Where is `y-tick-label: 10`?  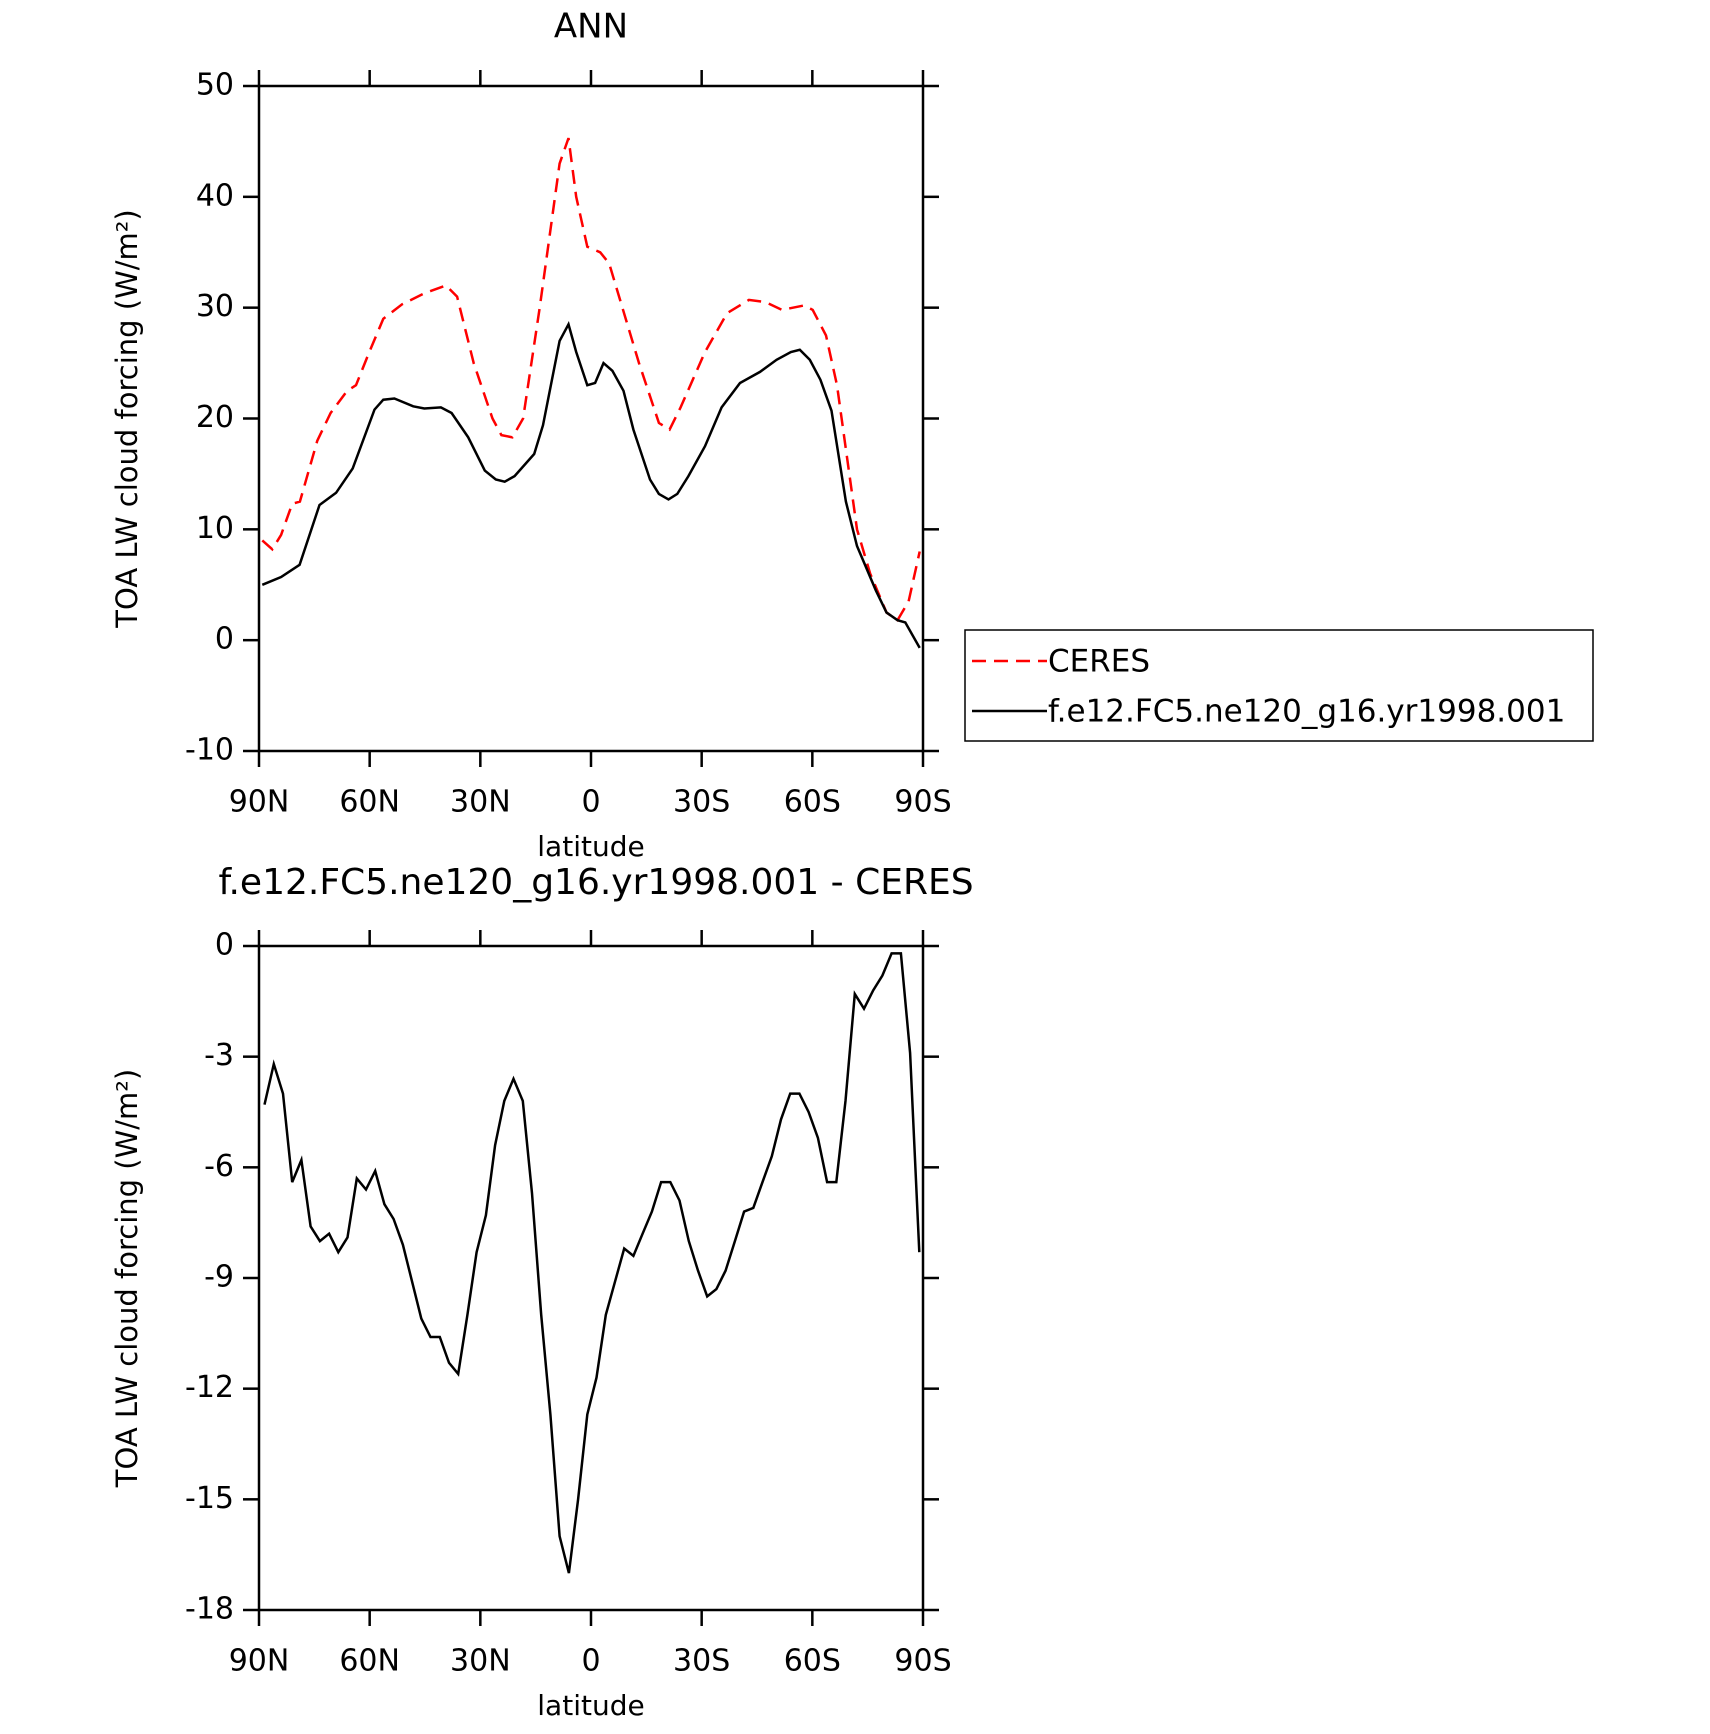
y-tick-label: 10 is located at coordinates (215, 528).